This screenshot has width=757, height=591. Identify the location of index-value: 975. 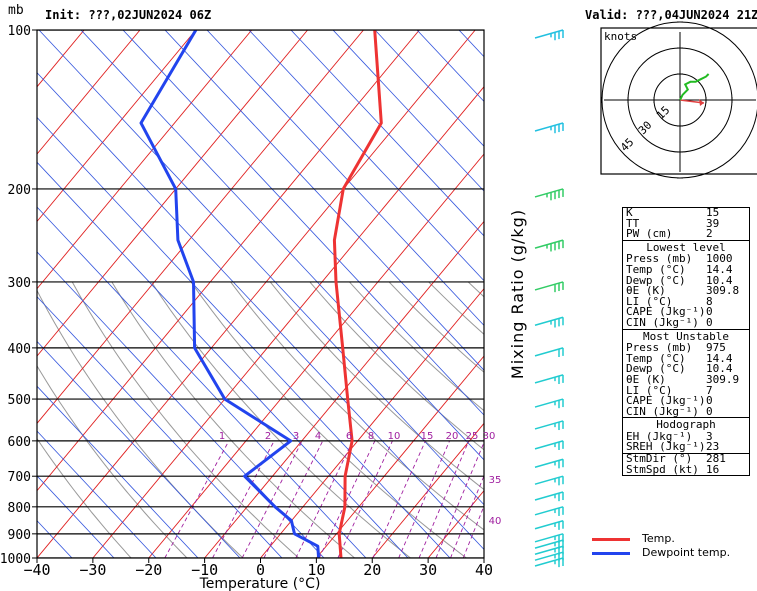
(716, 348).